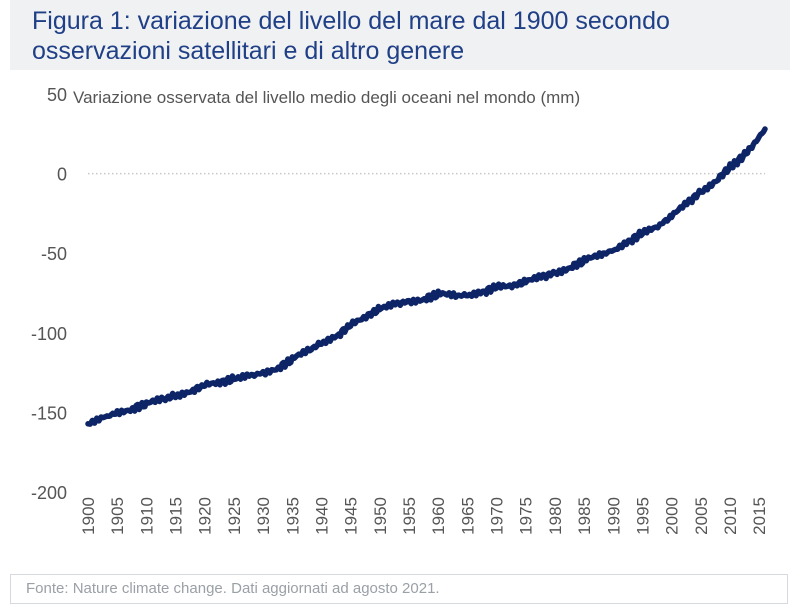 The image size is (800, 616). I want to click on x-tick-label: 1965, so click(467, 516).